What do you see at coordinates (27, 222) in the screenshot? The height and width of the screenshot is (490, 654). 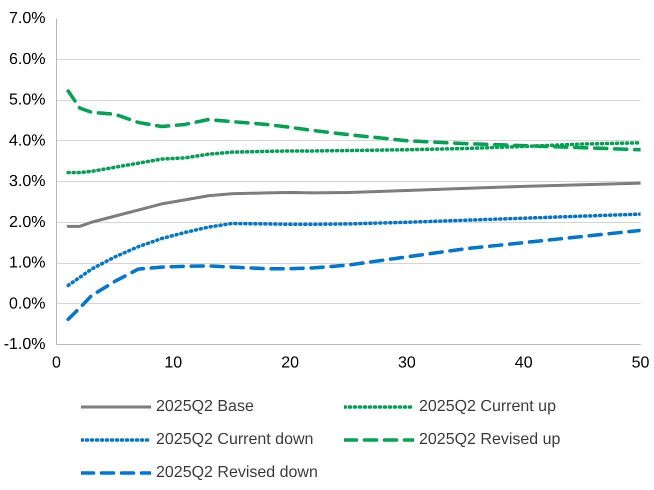 I see `y-tick-label: 2.0%` at bounding box center [27, 222].